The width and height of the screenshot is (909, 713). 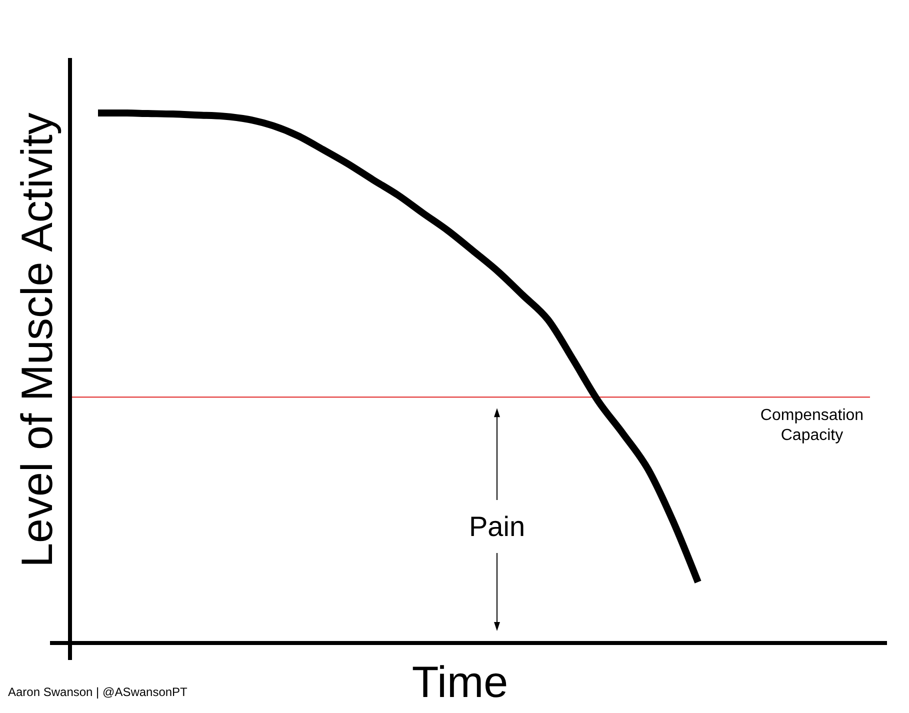 What do you see at coordinates (812, 425) in the screenshot?
I see `ref-line-label: Compensation Capacity` at bounding box center [812, 425].